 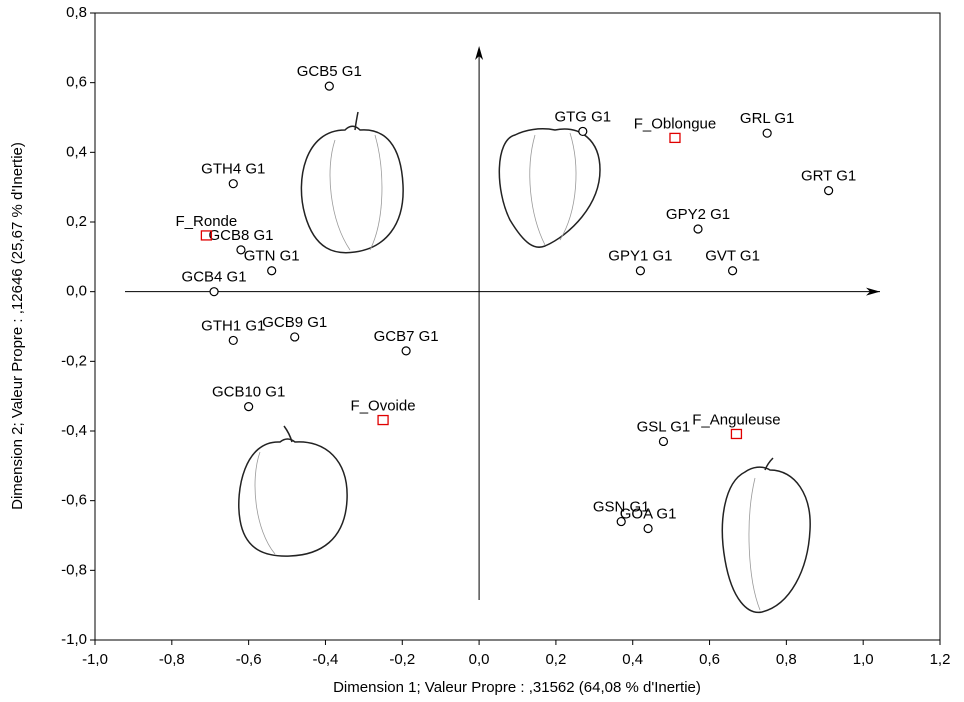 What do you see at coordinates (786, 659) in the screenshot?
I see `x-tick-label: 0,8` at bounding box center [786, 659].